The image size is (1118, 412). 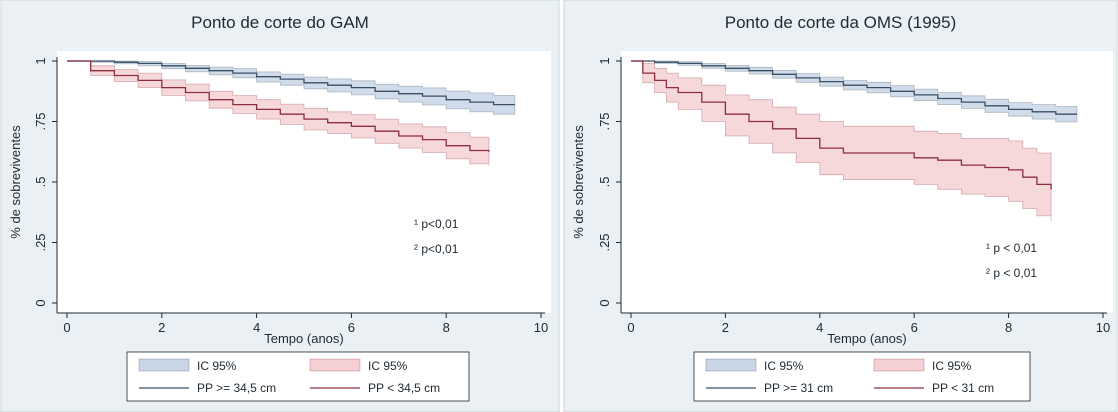 What do you see at coordinates (862, 376) in the screenshot?
I see `legend: IC 95% PP >= 31 cm IC 95% PP < 31 cm` at bounding box center [862, 376].